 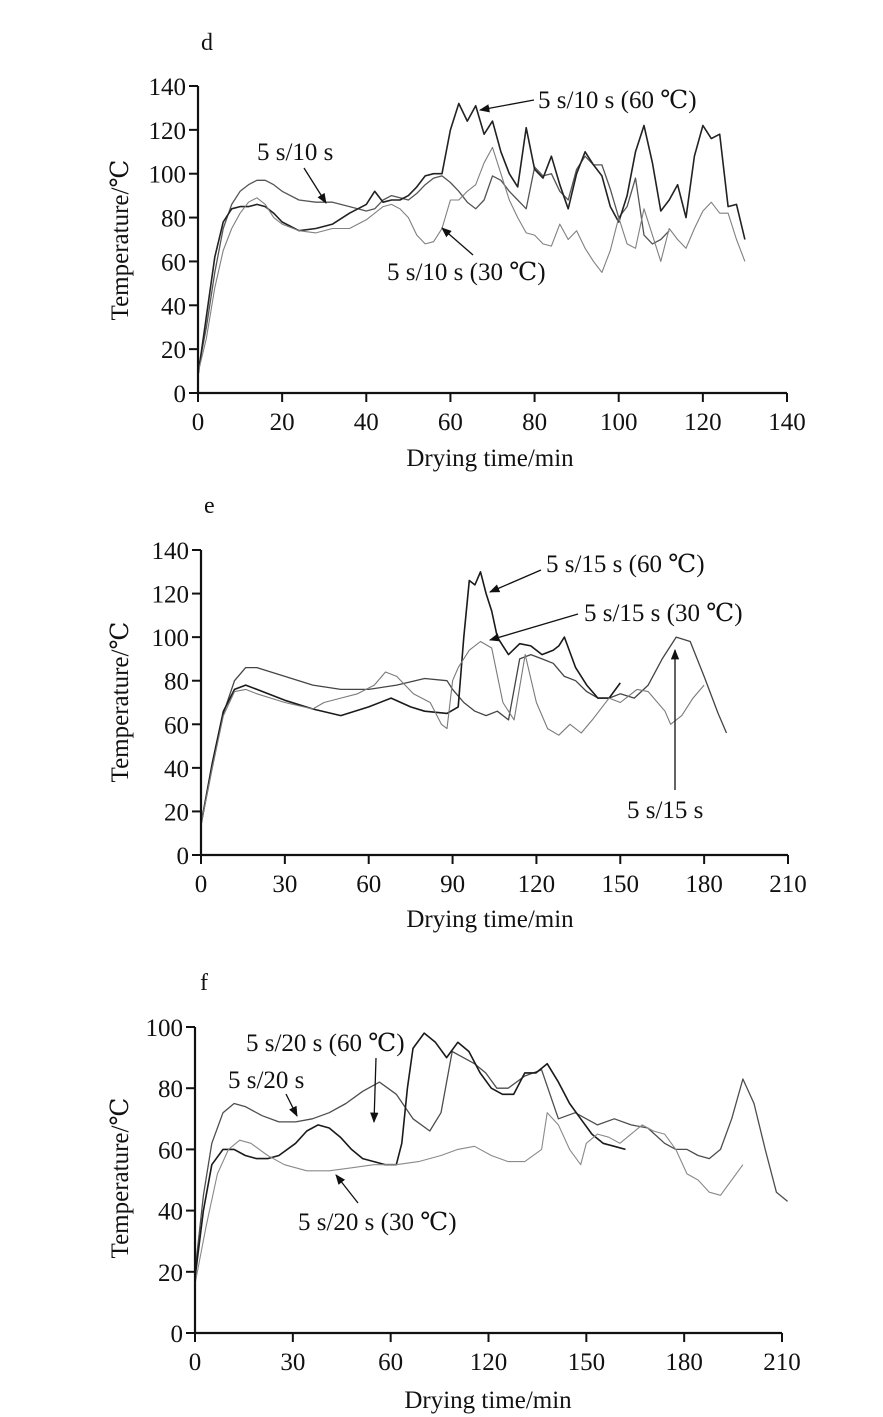 I want to click on annotation-label: 5 s/20 s (60 ℃), so click(x=325, y=1043).